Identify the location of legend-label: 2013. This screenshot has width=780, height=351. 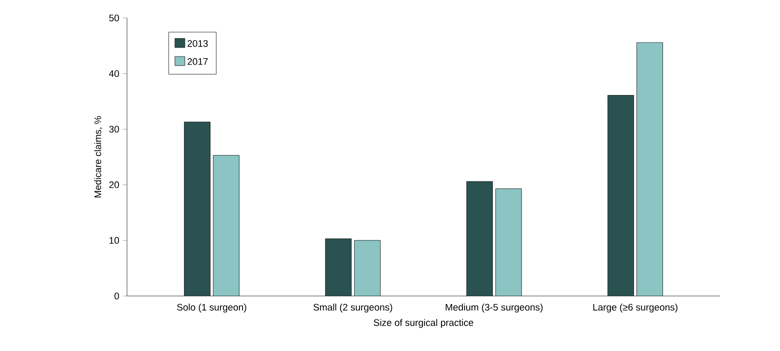
(198, 43).